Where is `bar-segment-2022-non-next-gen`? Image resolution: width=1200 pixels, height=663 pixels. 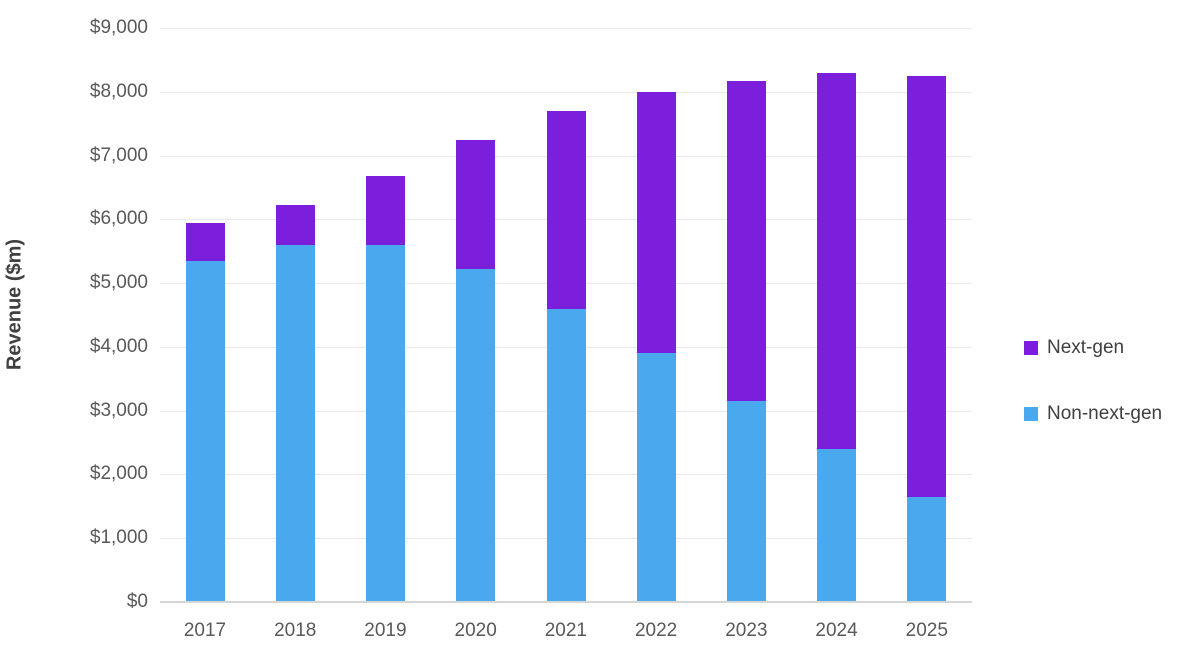 bar-segment-2022-non-next-gen is located at coordinates (656, 477).